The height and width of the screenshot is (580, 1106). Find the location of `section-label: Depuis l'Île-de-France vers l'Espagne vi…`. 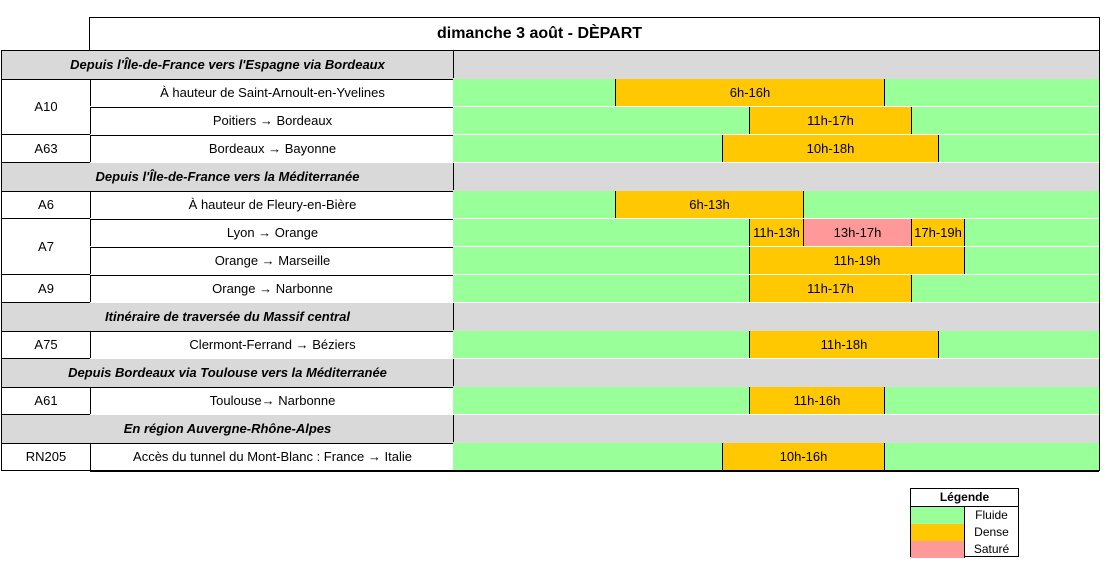

section-label: Depuis l'Île-de-France vers l'Espagne vi… is located at coordinates (228, 64).